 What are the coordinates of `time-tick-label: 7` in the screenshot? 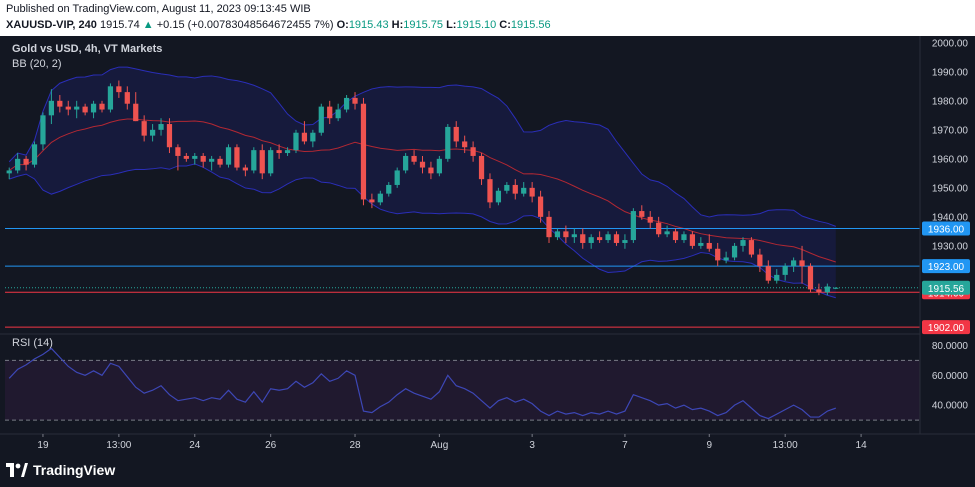 It's located at (625, 445).